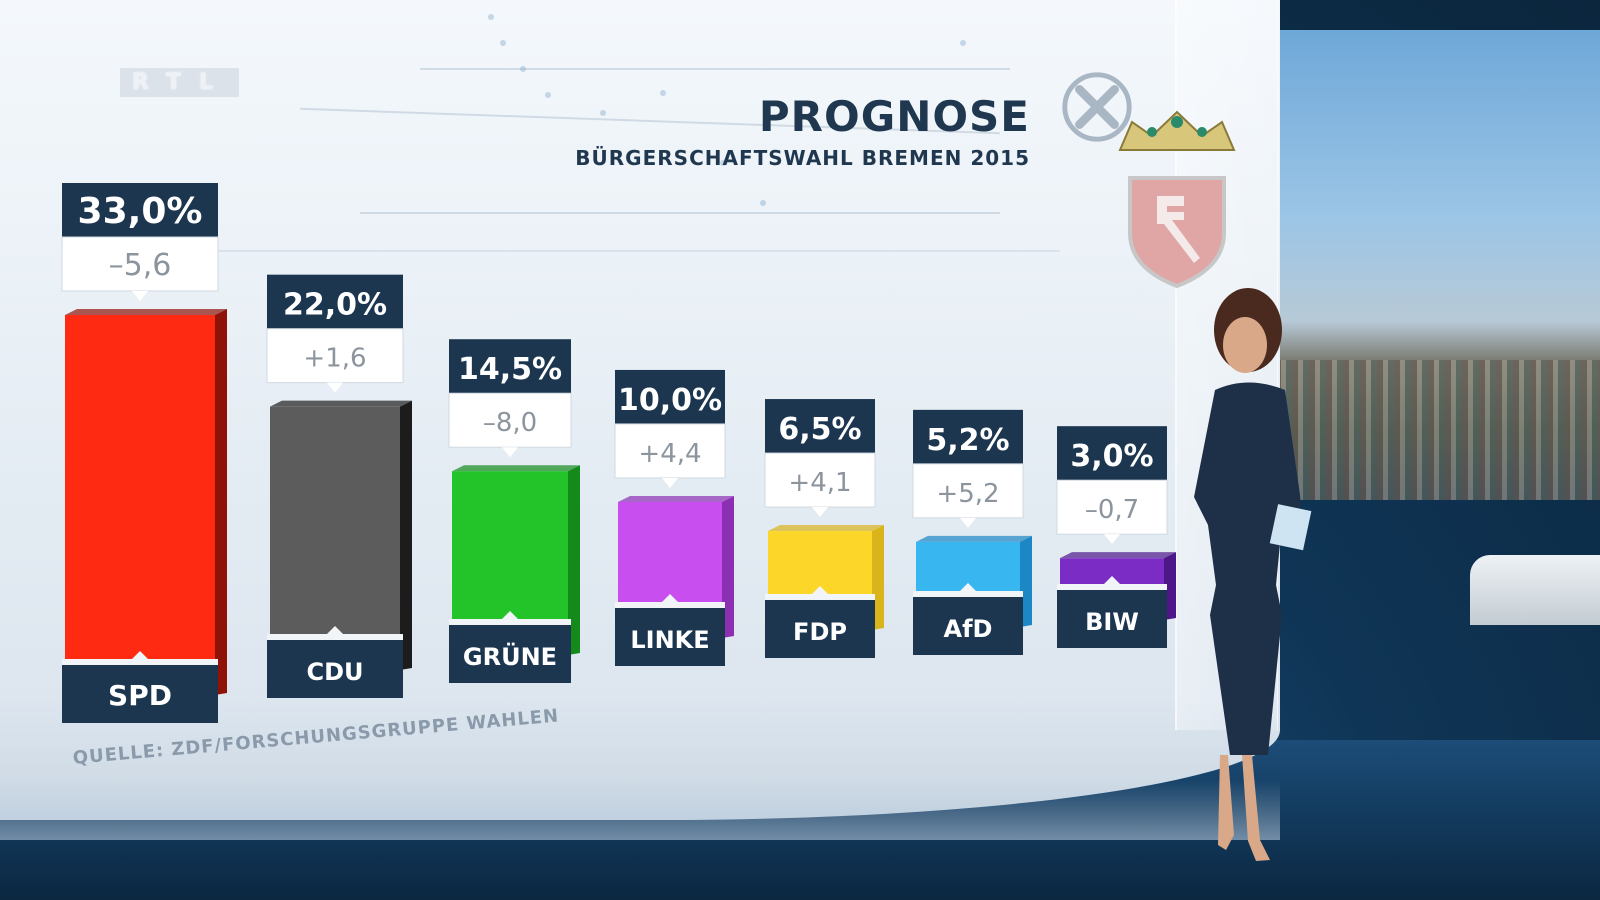  I want to click on category-label: SPD, so click(140, 695).